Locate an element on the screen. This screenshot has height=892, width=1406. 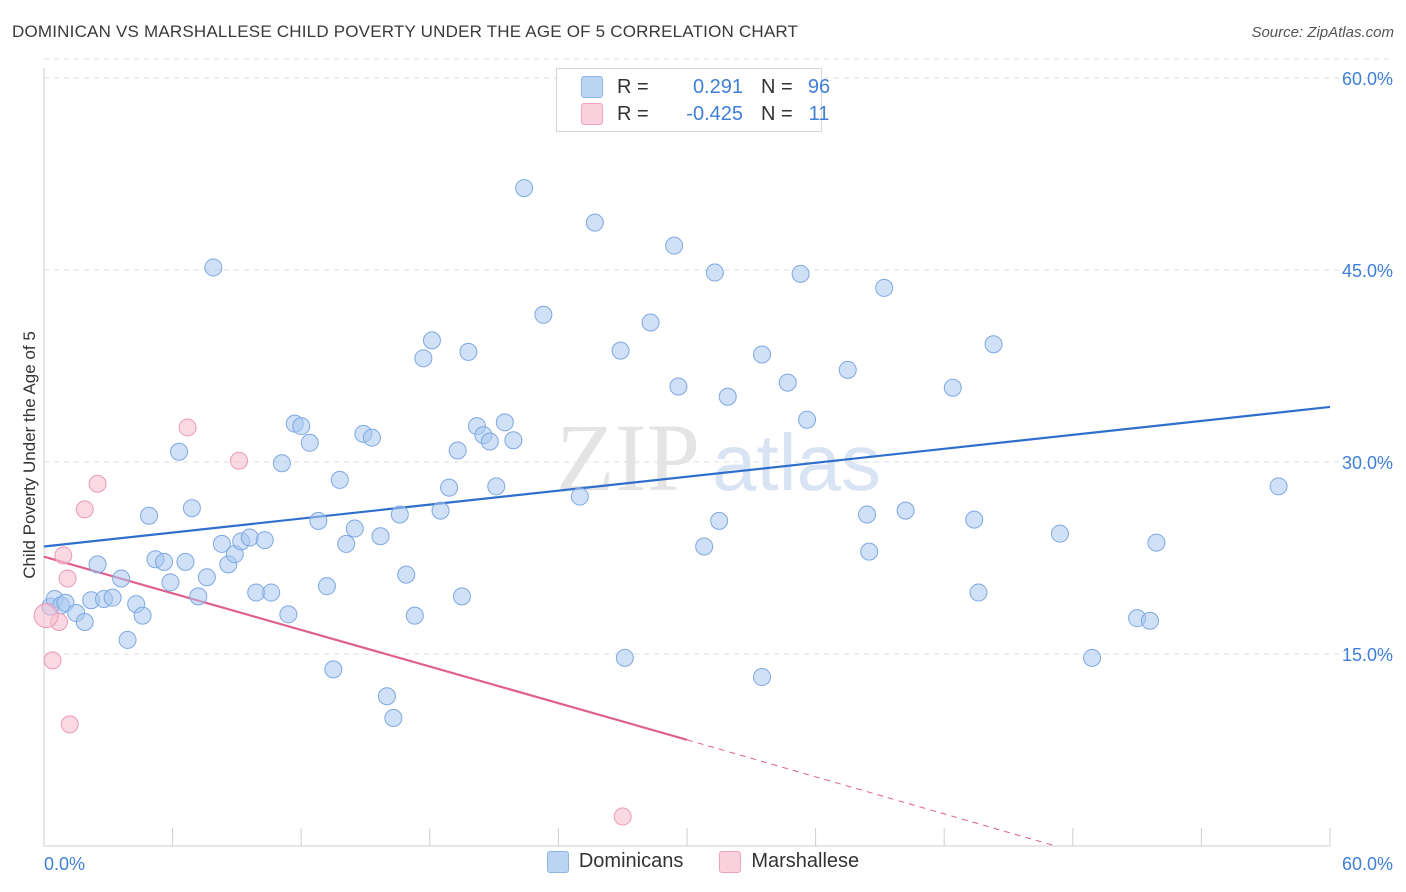
watermark: ZIP atlas is located at coordinates (718, 457).